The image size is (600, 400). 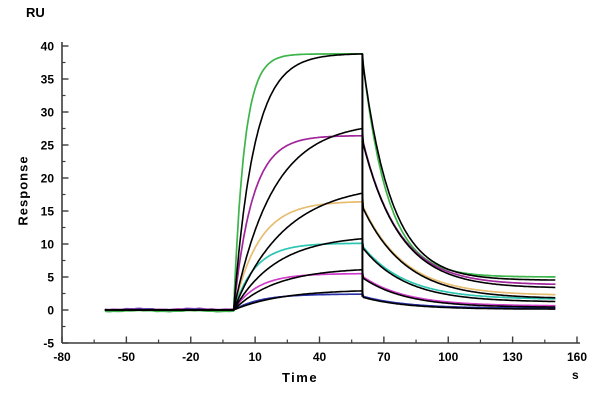 I want to click on x-axis-title: Time, so click(x=300, y=377).